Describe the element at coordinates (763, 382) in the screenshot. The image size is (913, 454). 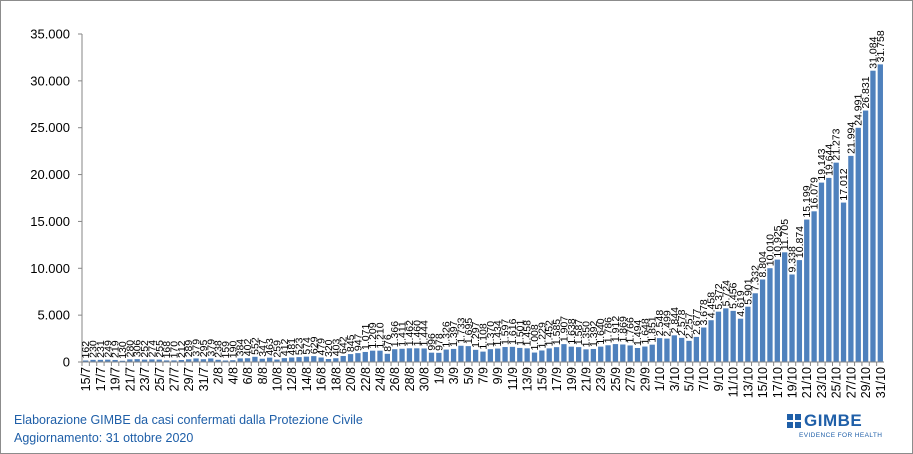
I see `x-tick-label: 15/10` at that location.